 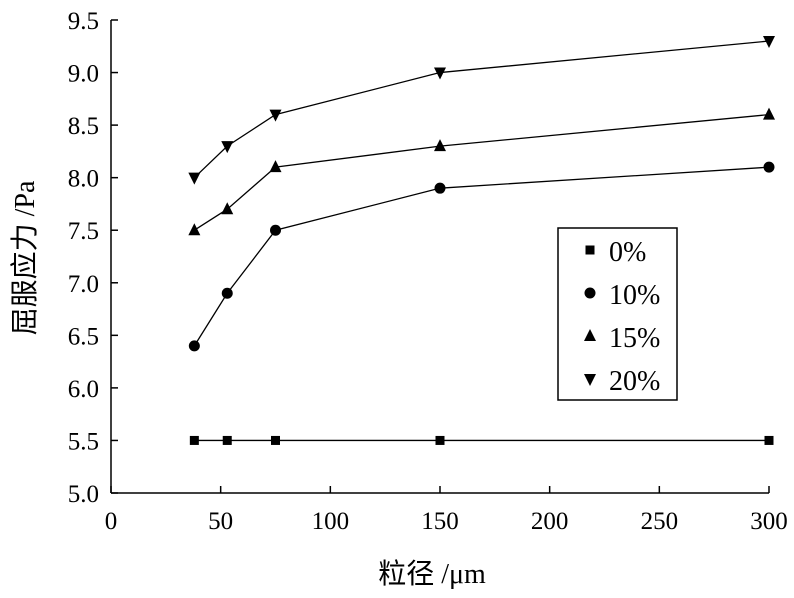 What do you see at coordinates (634, 295) in the screenshot?
I see `legend-label: 10%` at bounding box center [634, 295].